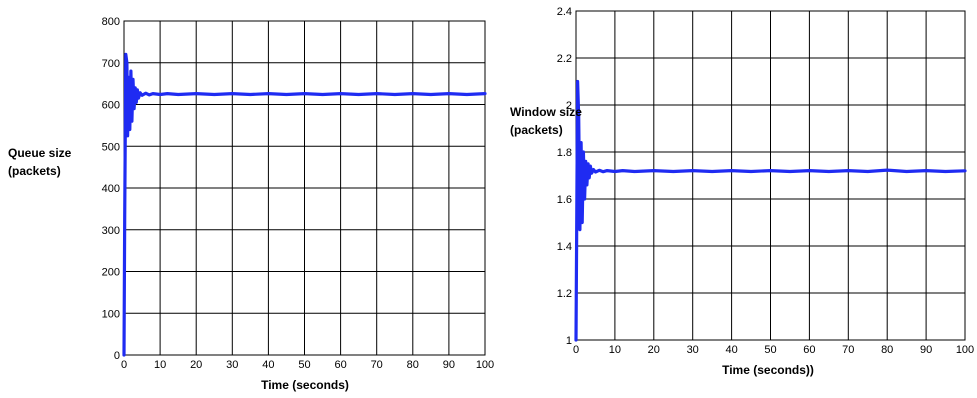 The image size is (977, 398). What do you see at coordinates (111, 189) in the screenshot?
I see `y-tick-label: 400` at bounding box center [111, 189].